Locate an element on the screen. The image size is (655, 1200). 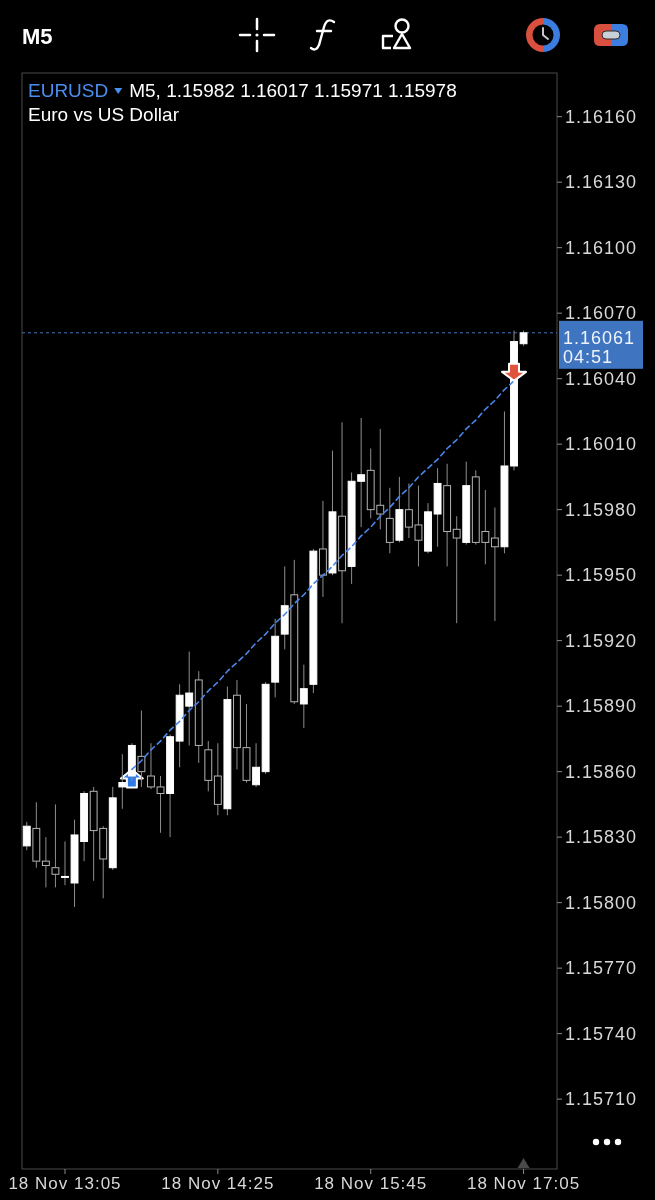
text: Euro vs US Dollar is located at coordinates (104, 114).